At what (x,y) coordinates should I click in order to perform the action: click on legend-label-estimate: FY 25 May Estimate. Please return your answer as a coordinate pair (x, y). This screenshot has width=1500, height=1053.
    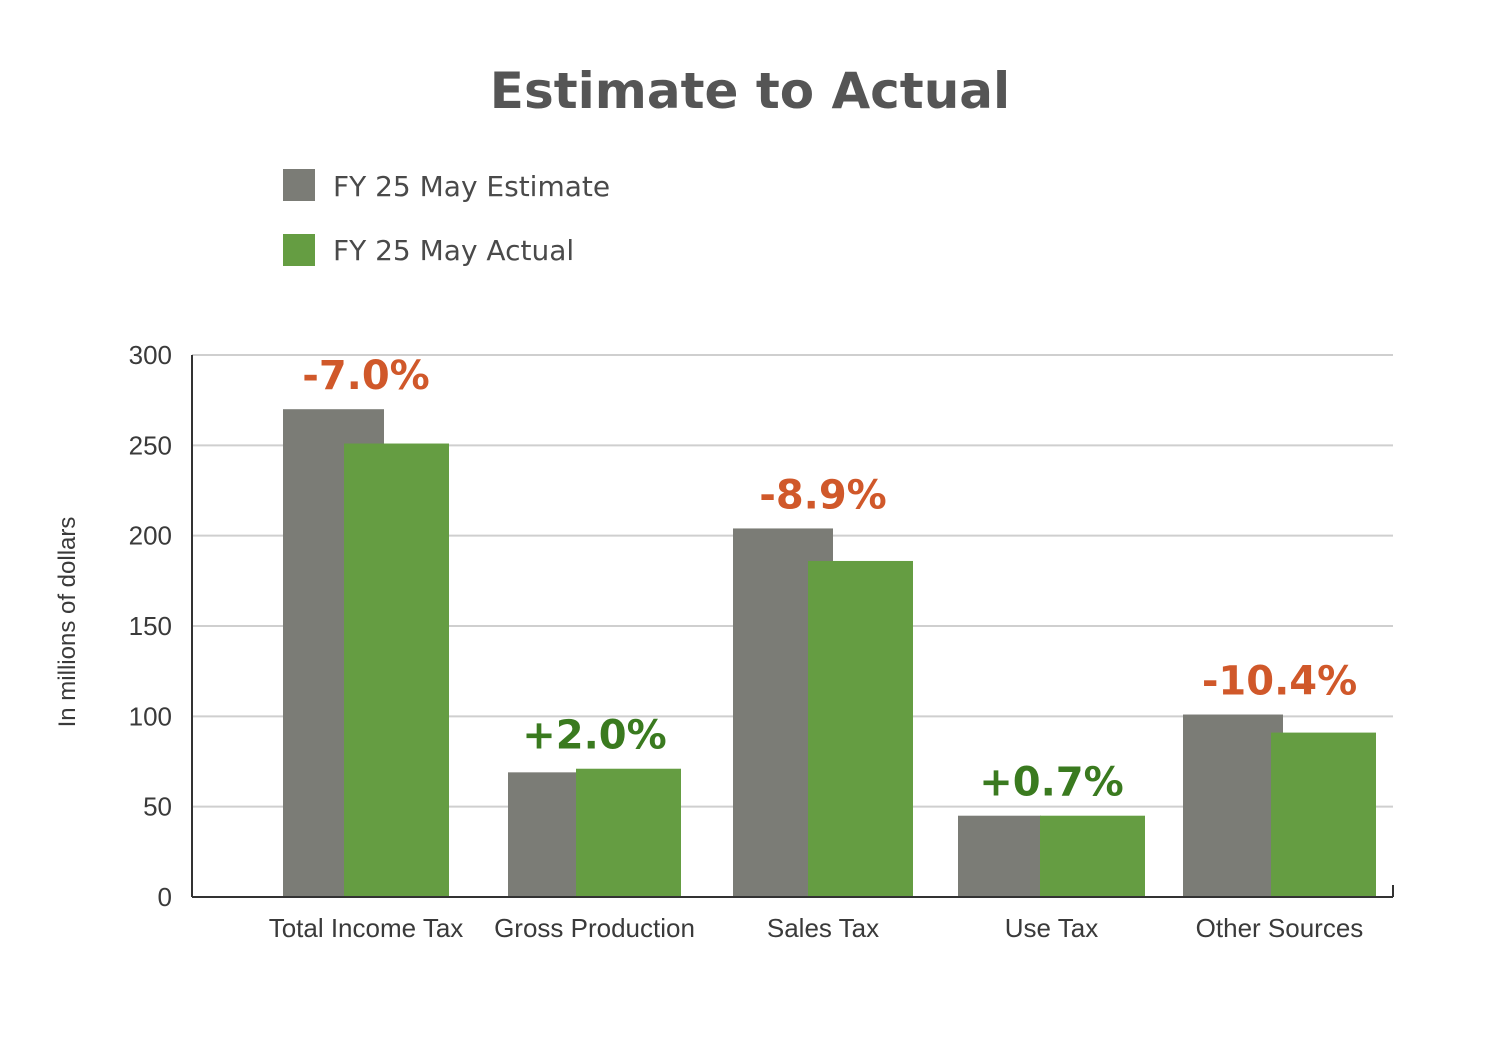
    Looking at the image, I should click on (471, 186).